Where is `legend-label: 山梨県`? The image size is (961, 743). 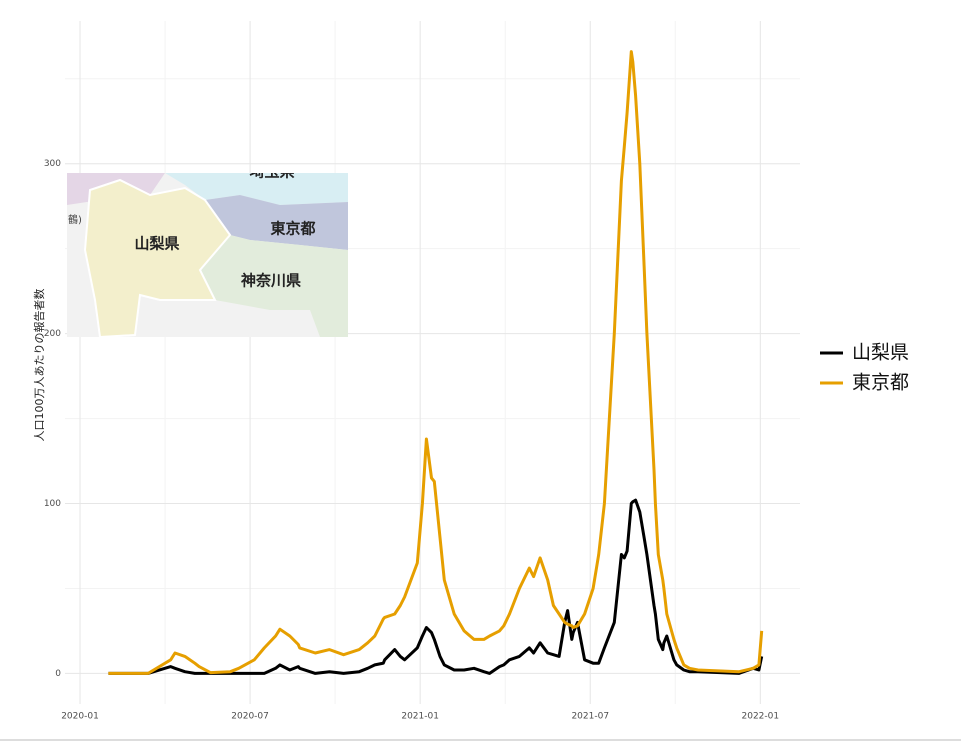 legend-label: 山梨県 is located at coordinates (880, 353).